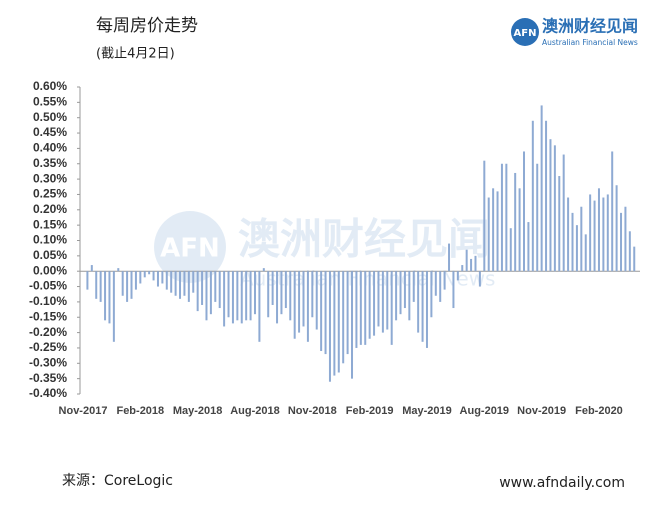  Describe the element at coordinates (198, 411) in the screenshot. I see `x-tick-label: May-2018` at that location.